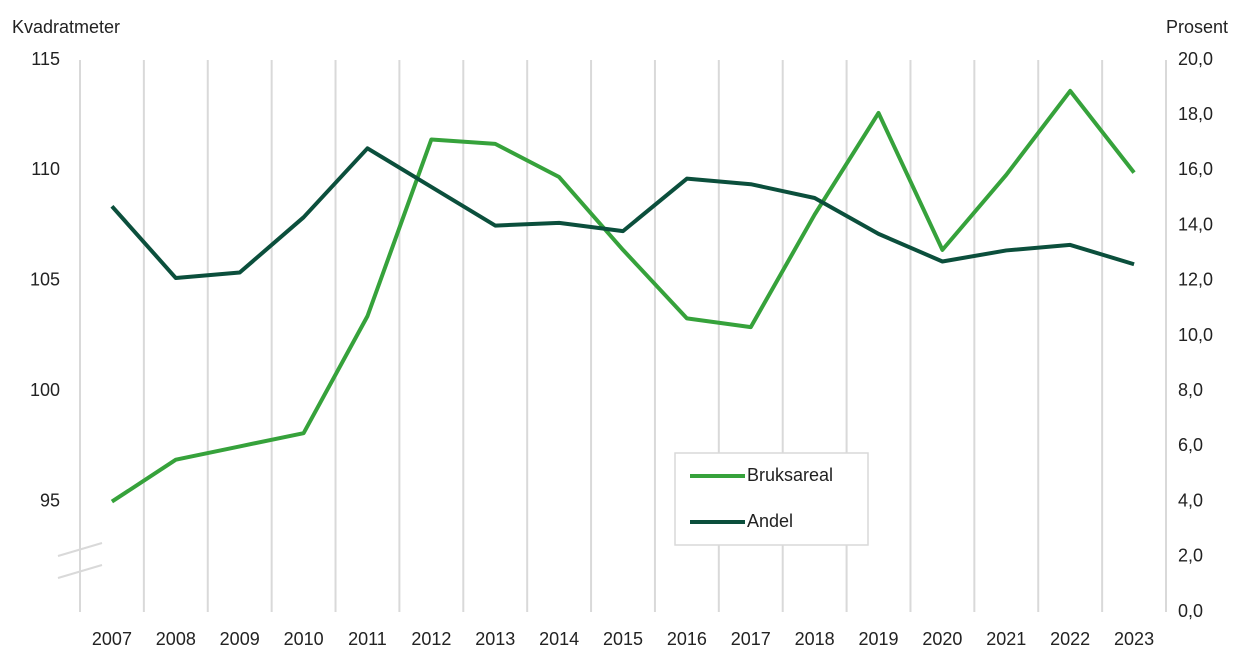 This screenshot has height=652, width=1233. Describe the element at coordinates (1197, 27) in the screenshot. I see `y2-axis-title: Prosent` at that location.